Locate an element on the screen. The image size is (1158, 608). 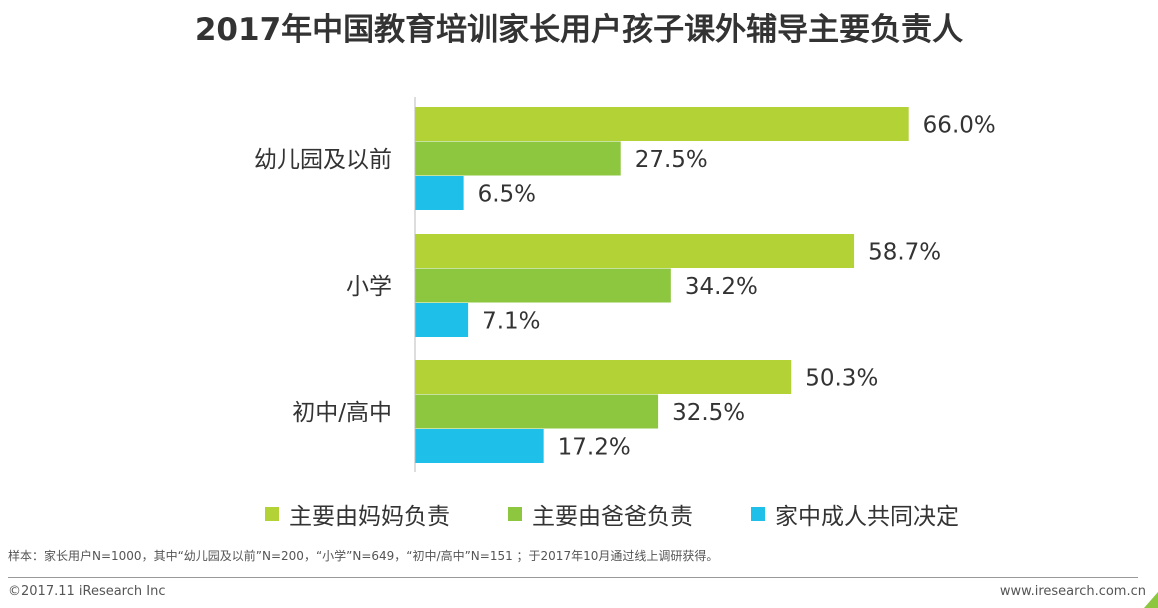
data-label: 58.7% is located at coordinates (904, 252).